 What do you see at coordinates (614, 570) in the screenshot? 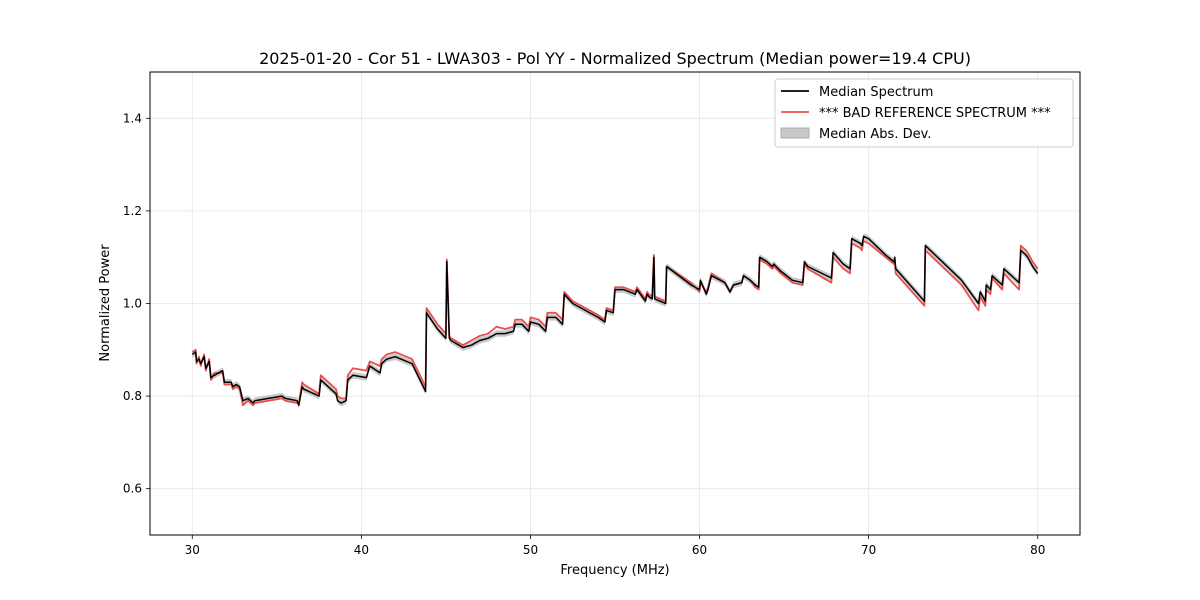
I see `x-axis-label: Frequency (MHz)` at bounding box center [614, 570].